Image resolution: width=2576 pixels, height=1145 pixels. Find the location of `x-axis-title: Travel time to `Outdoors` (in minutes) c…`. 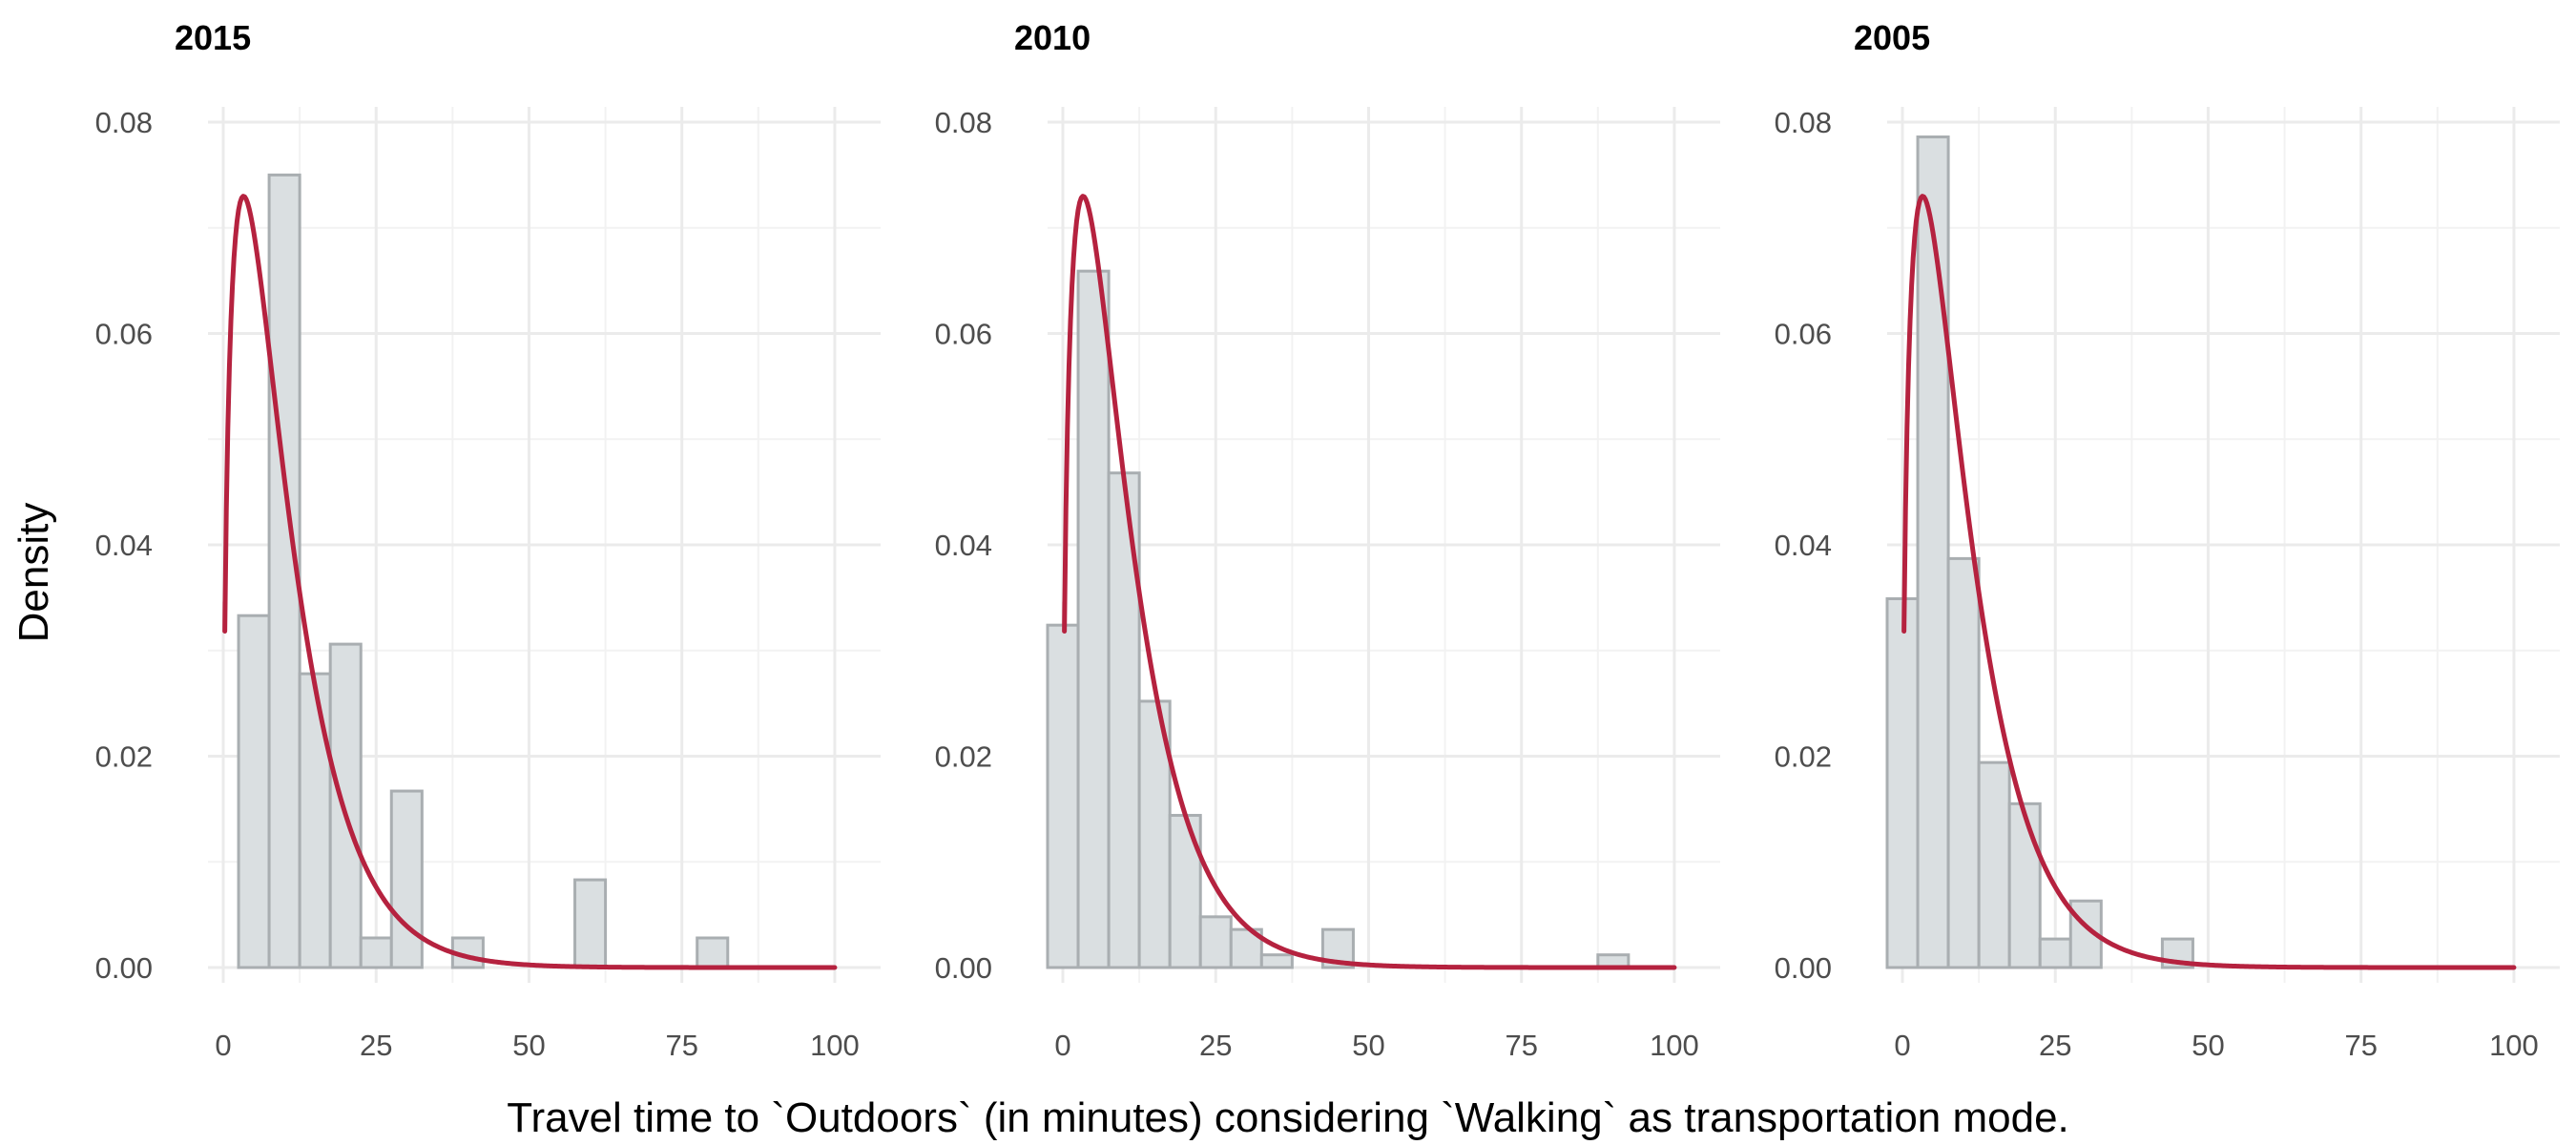

x-axis-title: Travel time to `Outdoors` (in minutes) c… is located at coordinates (1288, 1117).